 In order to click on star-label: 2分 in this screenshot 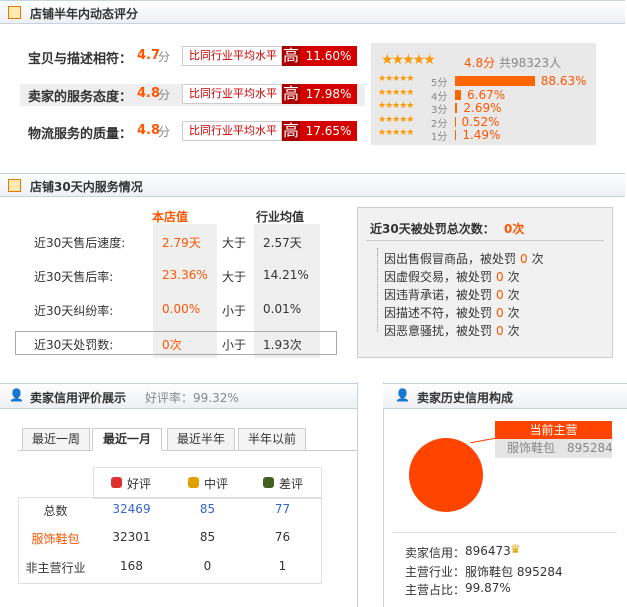, I will do `click(439, 124)`.